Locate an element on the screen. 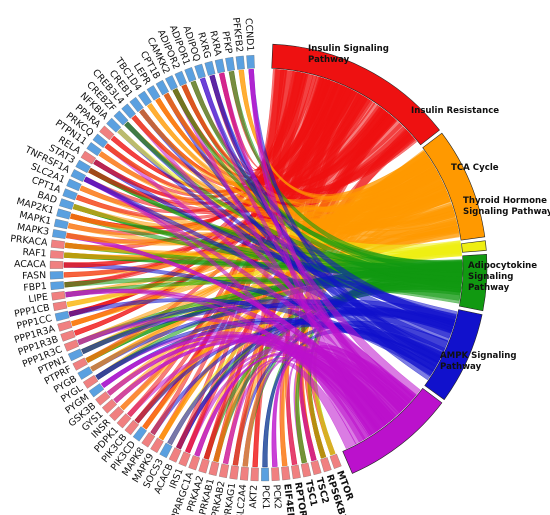 This screenshot has height=515, width=550. gene-block-map2k1 is located at coordinates (64, 214).